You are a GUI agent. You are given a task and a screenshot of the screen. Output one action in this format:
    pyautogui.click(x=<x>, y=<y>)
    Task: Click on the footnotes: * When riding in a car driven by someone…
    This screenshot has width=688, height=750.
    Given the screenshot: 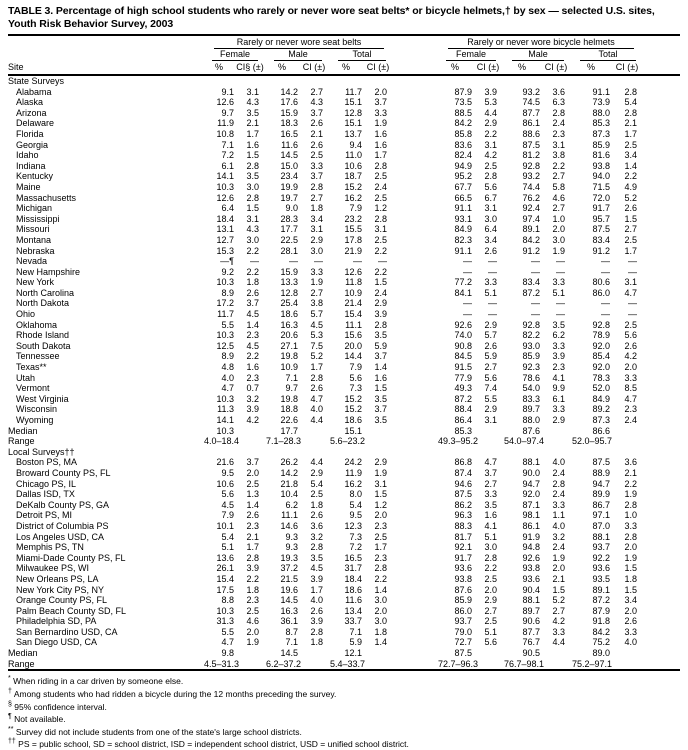 What is the action you would take?
    pyautogui.click(x=344, y=712)
    